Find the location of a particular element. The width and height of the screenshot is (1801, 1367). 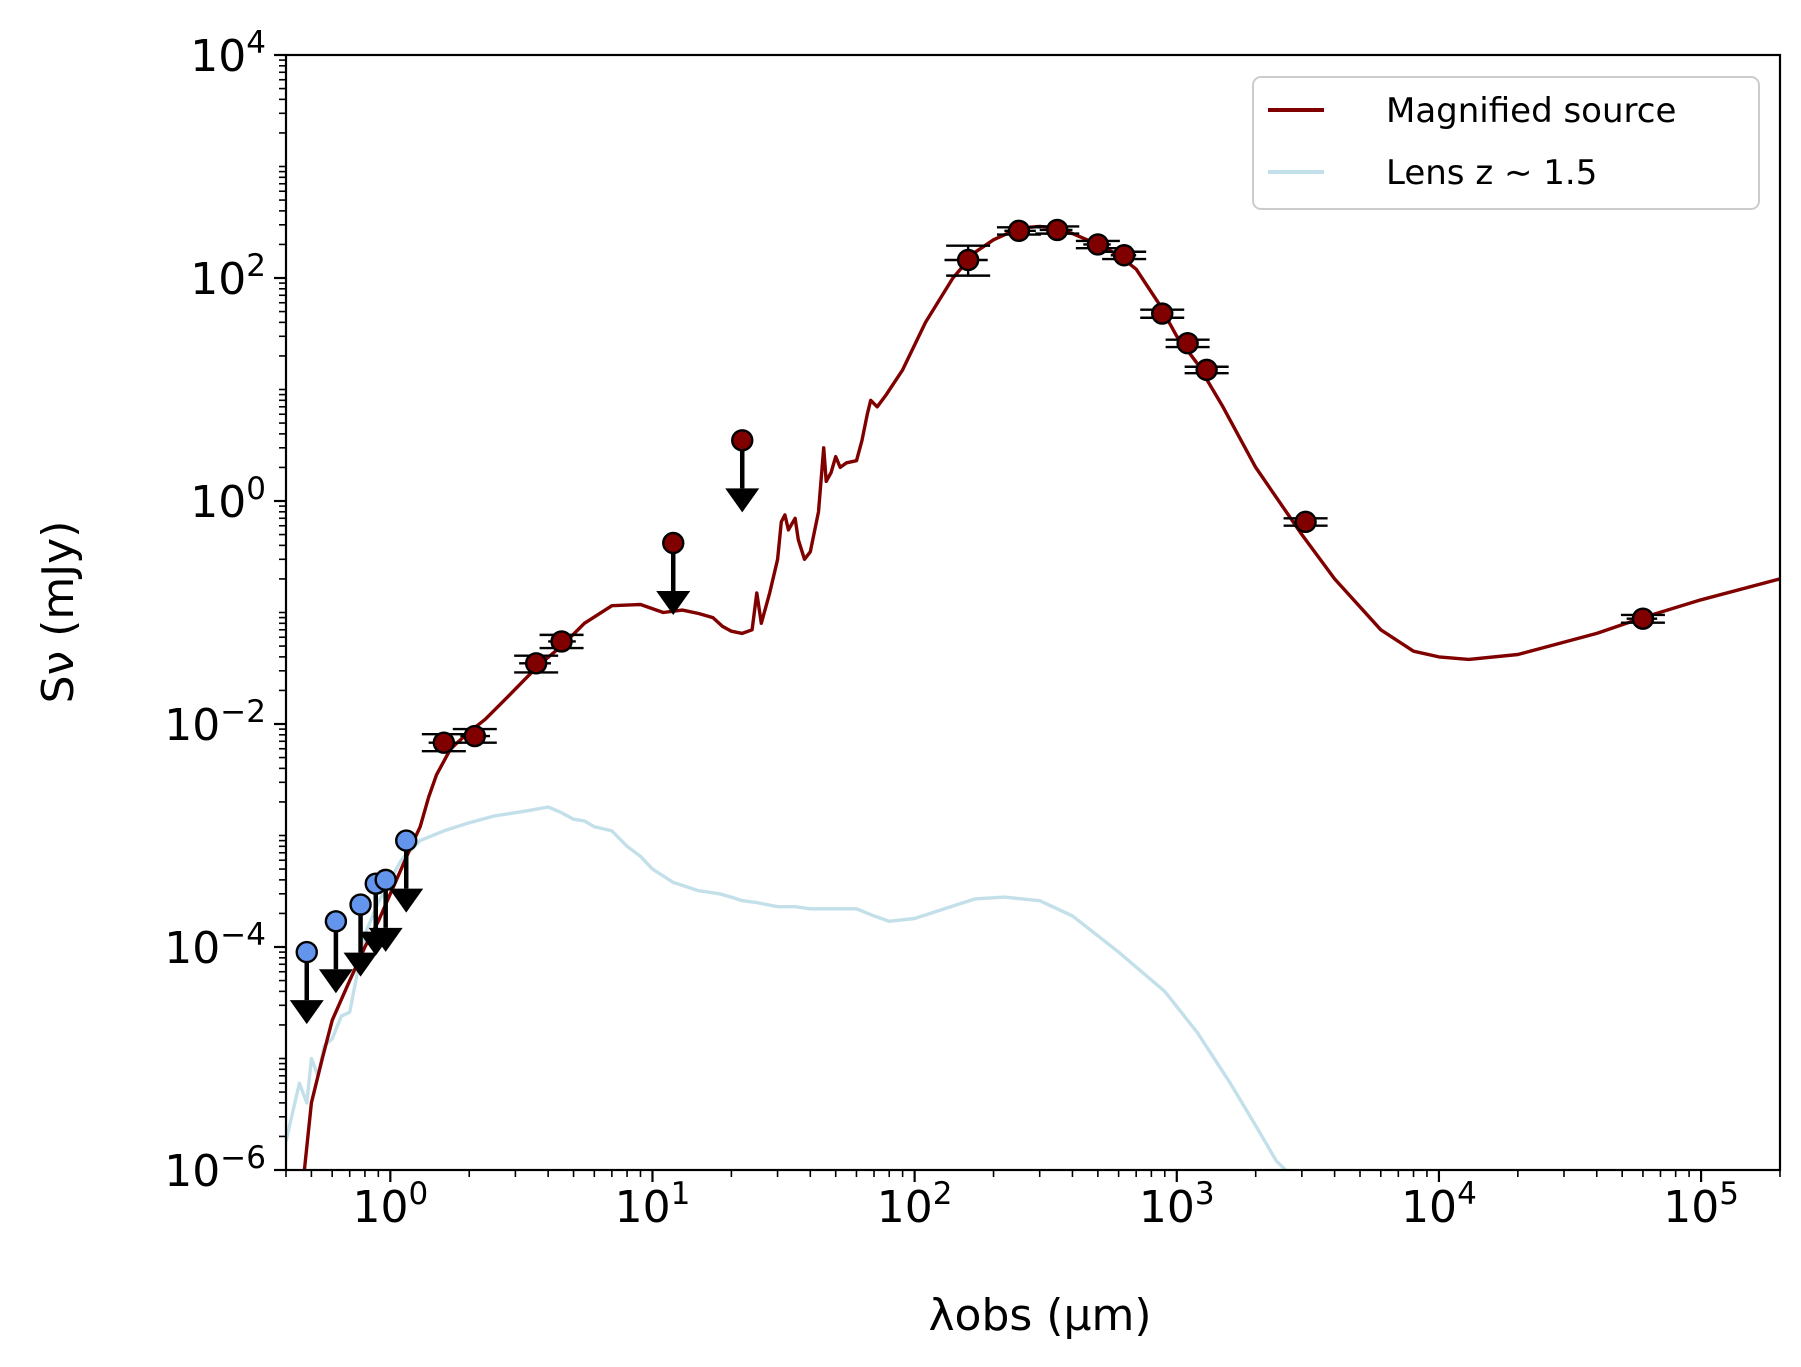

y-tick-label: 10⁰ is located at coordinates (228, 499).